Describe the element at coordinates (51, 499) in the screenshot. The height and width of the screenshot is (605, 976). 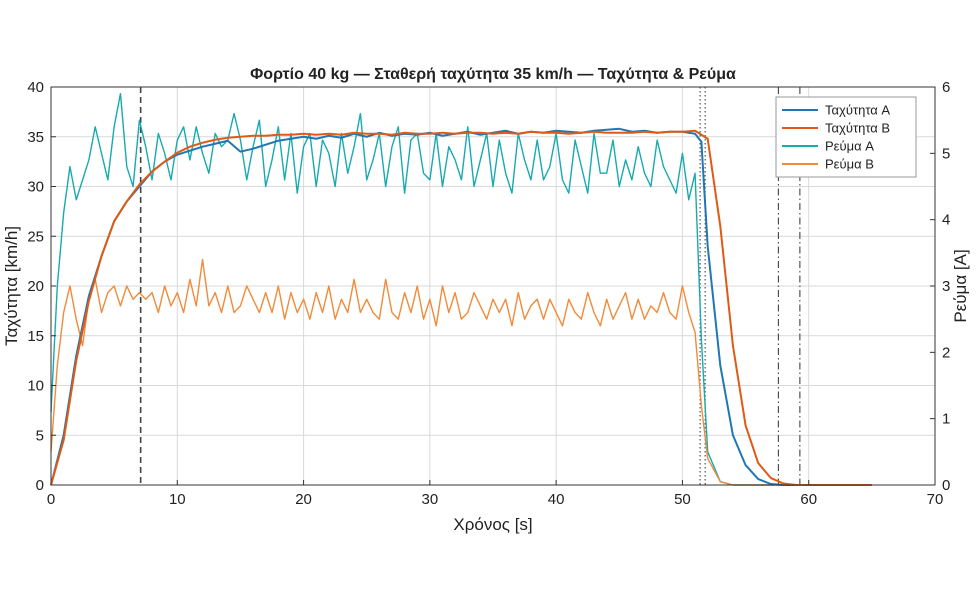
I see `x-tick-label: 0` at that location.